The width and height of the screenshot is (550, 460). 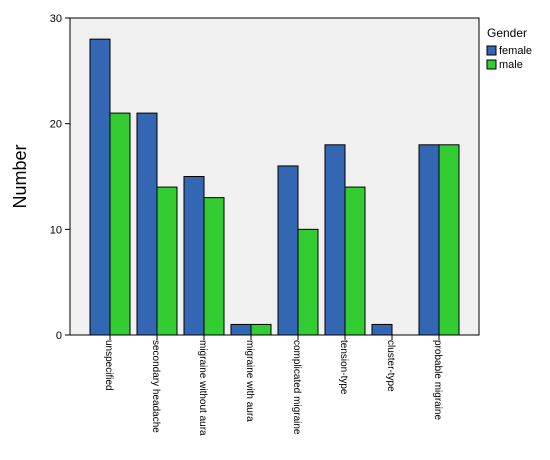 What do you see at coordinates (491, 64) in the screenshot?
I see `legend-swatch-male` at bounding box center [491, 64].